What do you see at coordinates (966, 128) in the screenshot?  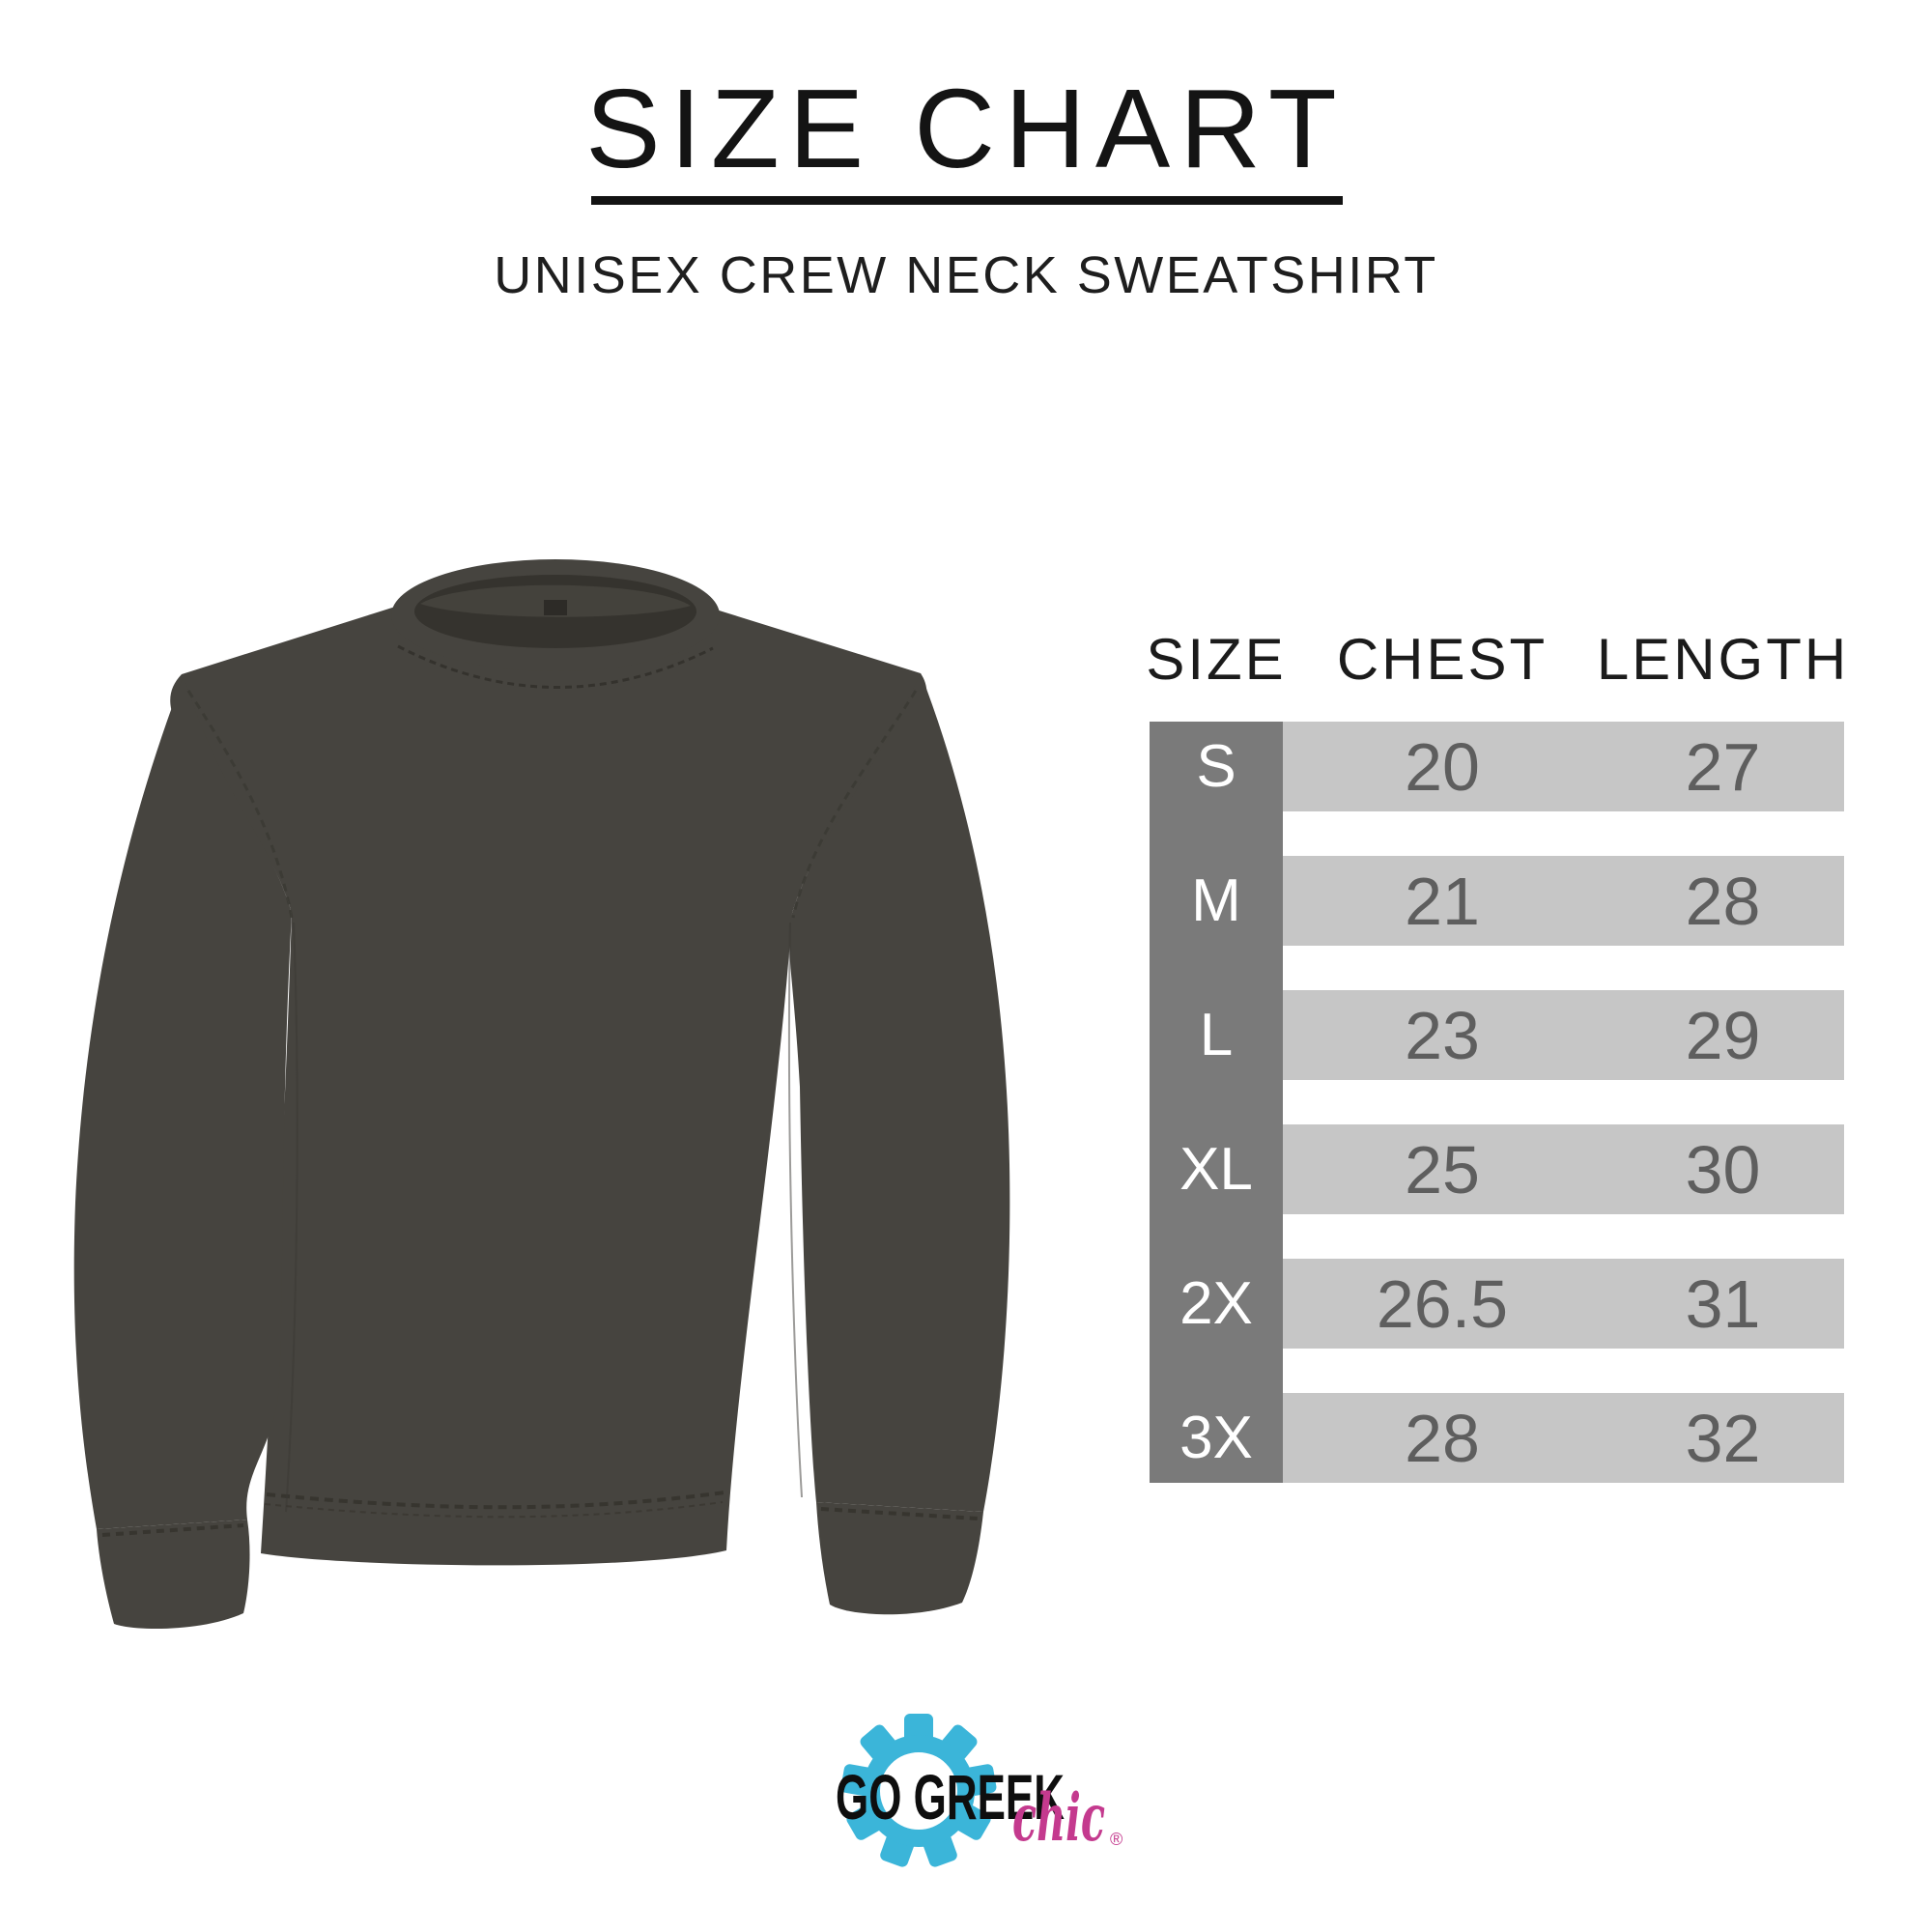 I see `page-title: SIZE CHART` at bounding box center [966, 128].